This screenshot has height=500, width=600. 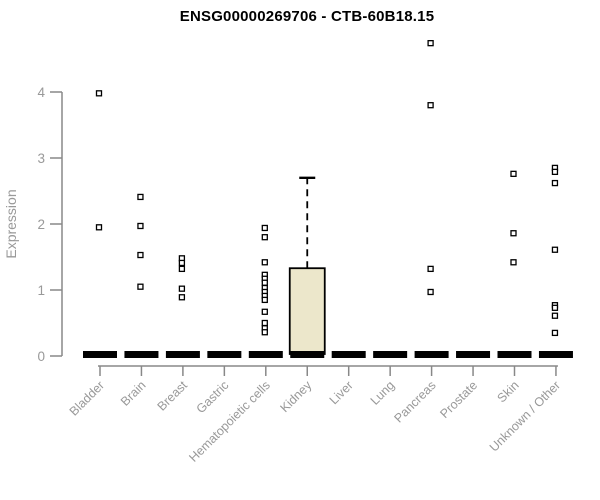 What do you see at coordinates (133, 393) in the screenshot?
I see `x-category-label: Brain` at bounding box center [133, 393].